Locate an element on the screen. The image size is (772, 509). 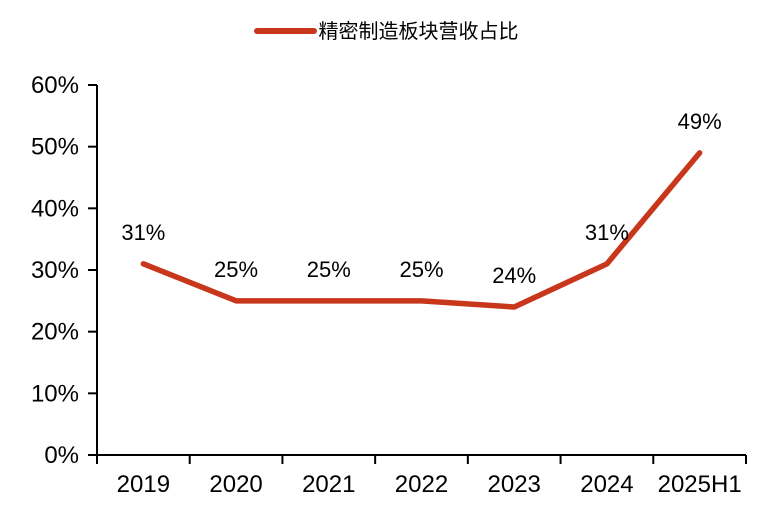
x-tick-label: 2020 is located at coordinates (235, 484).